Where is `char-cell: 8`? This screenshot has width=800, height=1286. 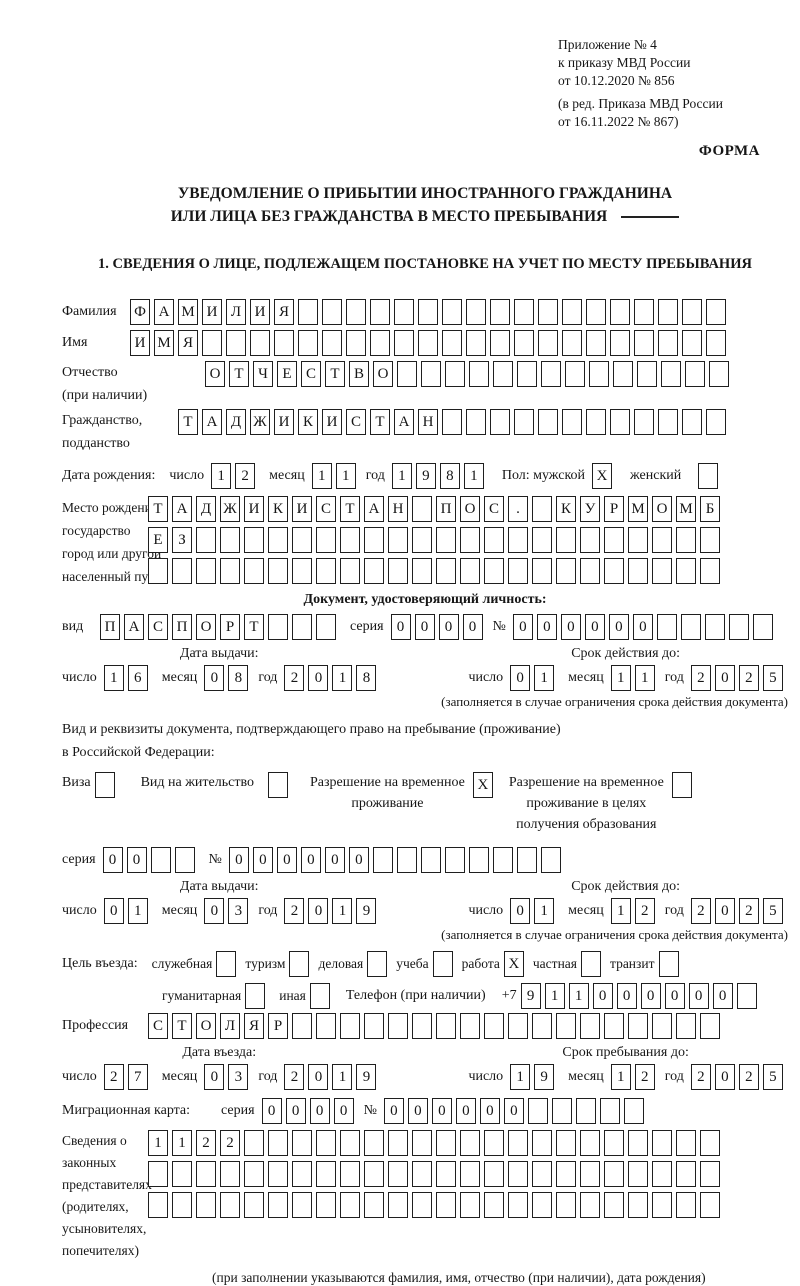 char-cell: 8 is located at coordinates (366, 678).